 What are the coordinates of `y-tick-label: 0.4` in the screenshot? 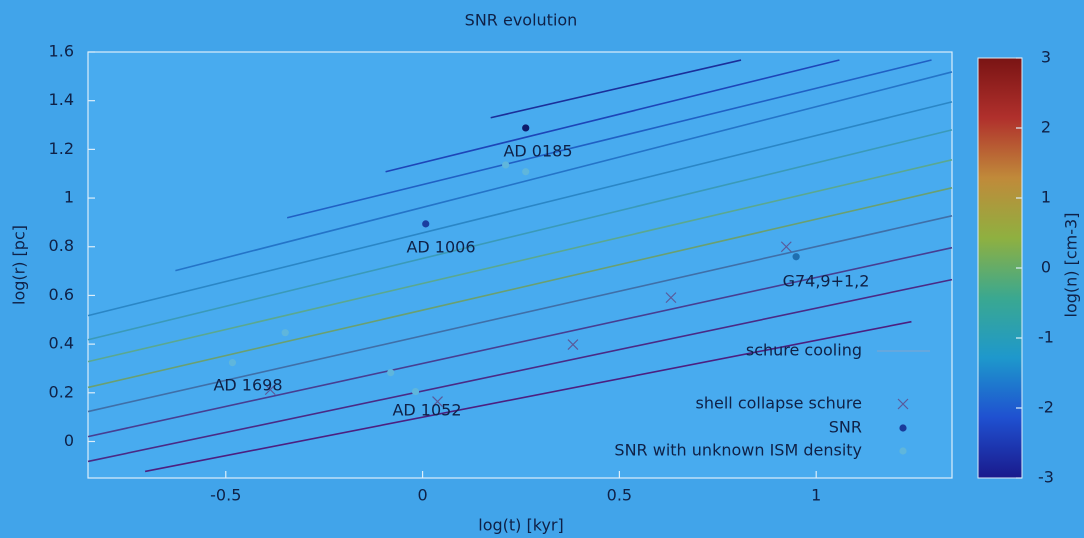 It's located at (61, 343).